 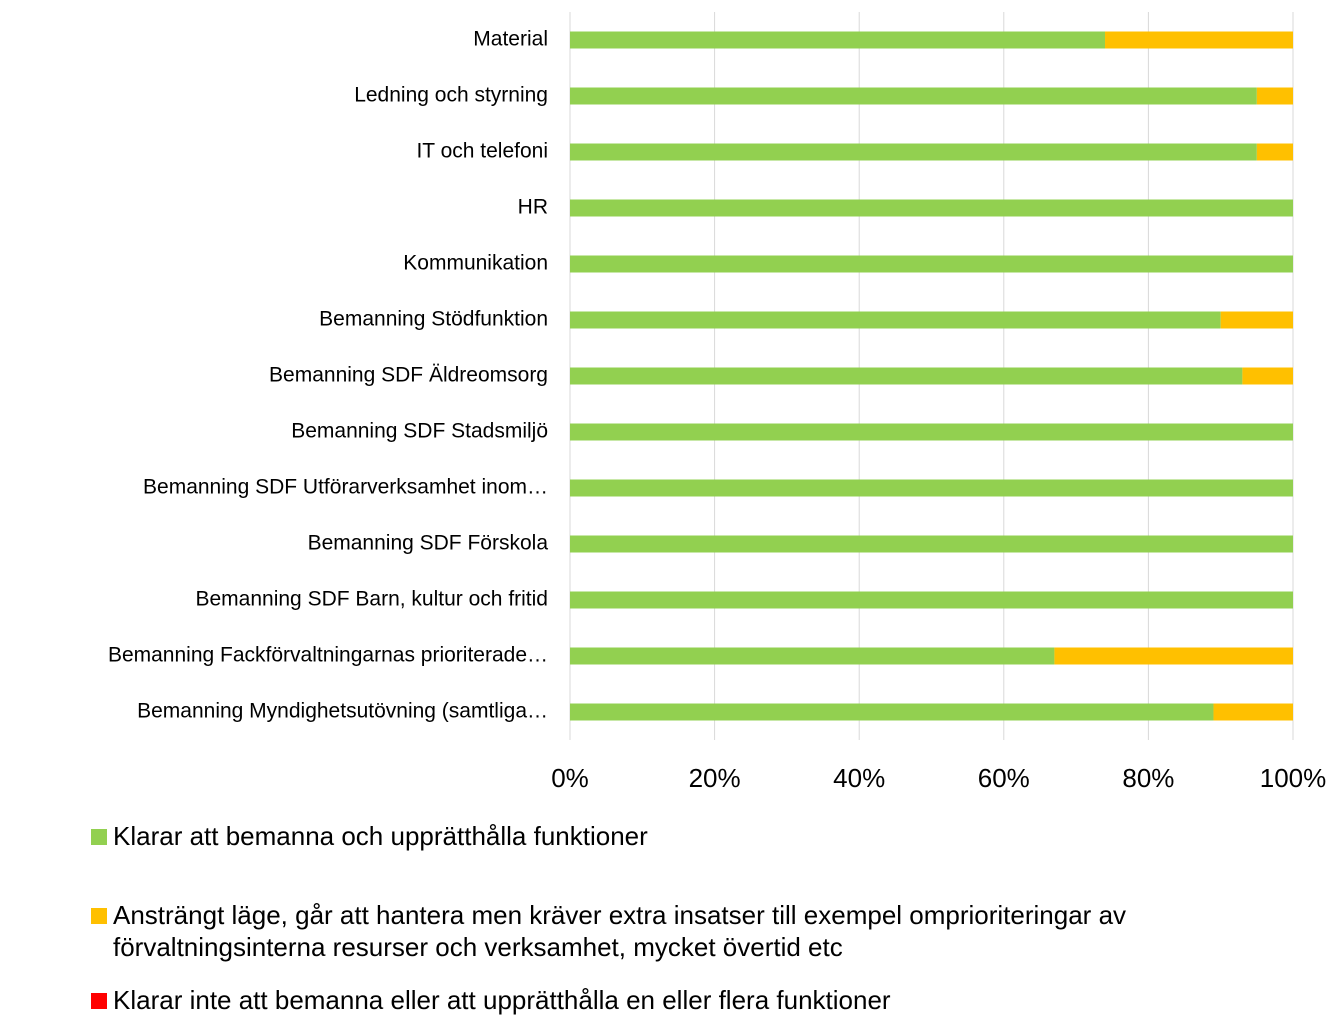 What do you see at coordinates (419, 431) in the screenshot?
I see `y-tick-label: Bemanning SDF Stadsmiljö` at bounding box center [419, 431].